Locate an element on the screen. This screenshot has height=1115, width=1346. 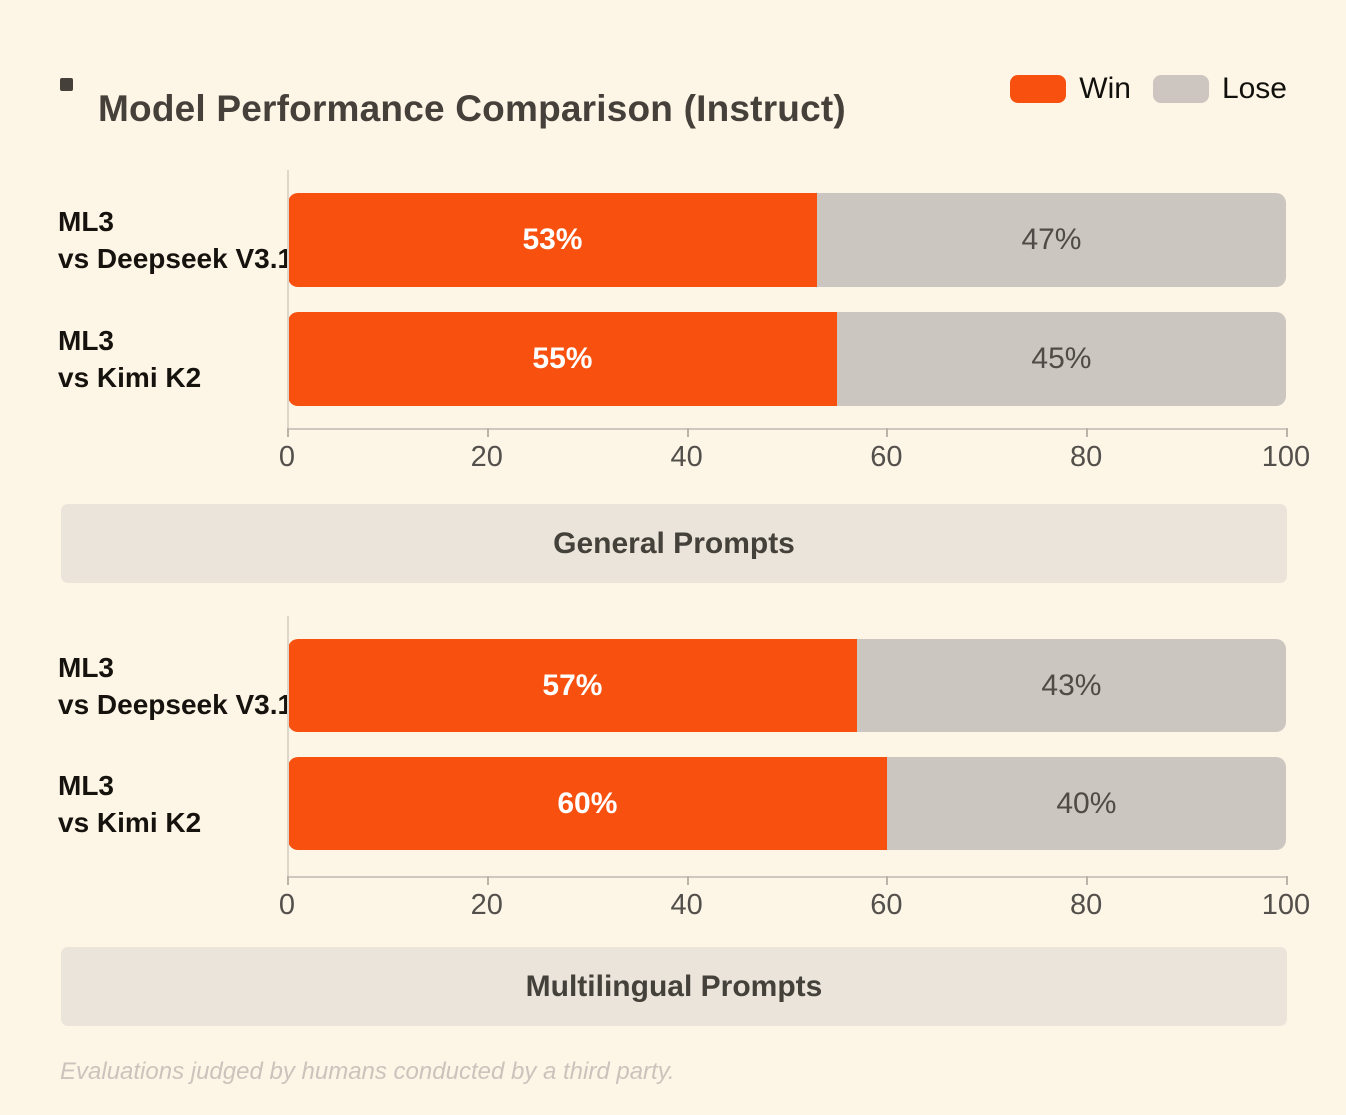
segment-value-label: 55% is located at coordinates (562, 358).